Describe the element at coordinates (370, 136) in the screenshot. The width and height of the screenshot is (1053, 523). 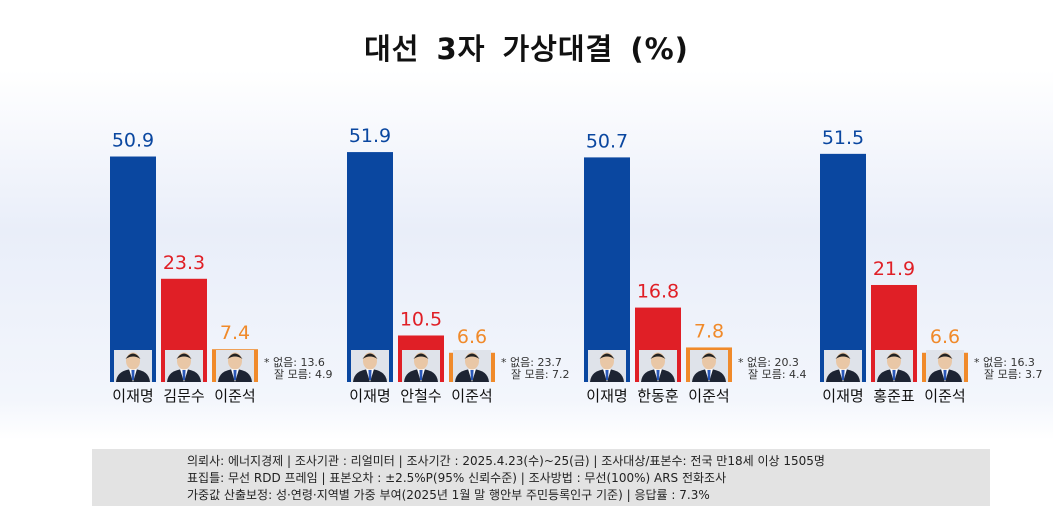
I see `bar-value-label: 51.9` at that location.